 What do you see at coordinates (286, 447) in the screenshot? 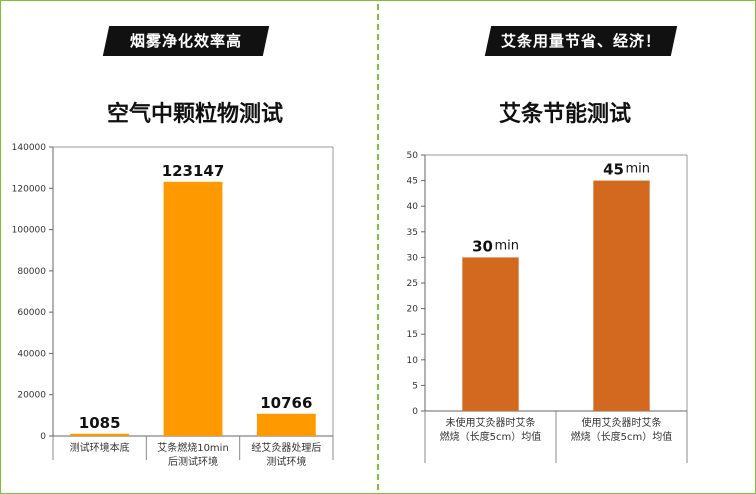
I see `x-tick-label: 经艾灸器处理后` at bounding box center [286, 447].